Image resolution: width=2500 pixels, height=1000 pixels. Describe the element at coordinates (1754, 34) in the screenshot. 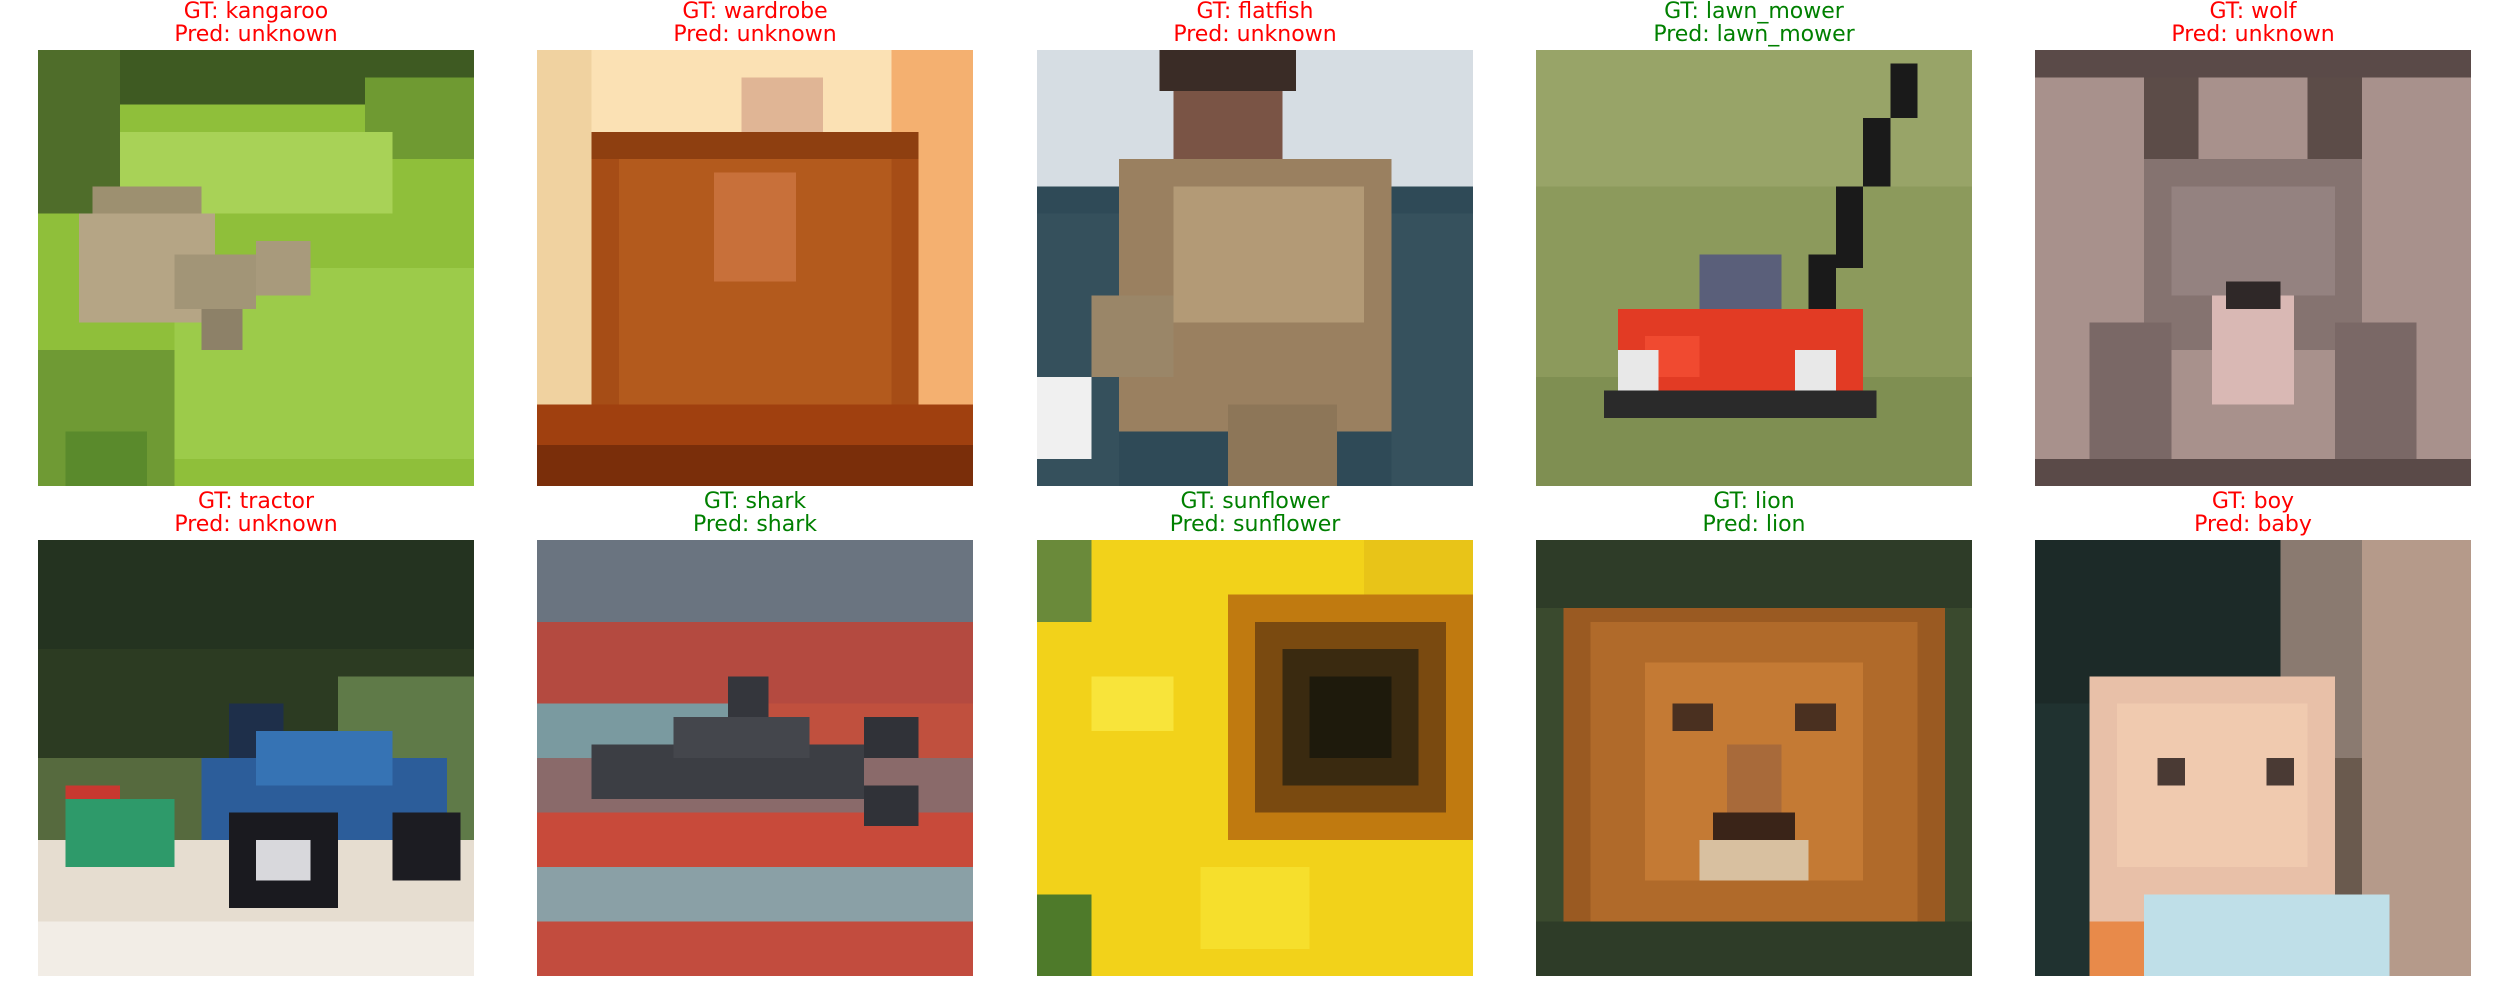

I see `pred-label: Pred: lawn_mower` at that location.